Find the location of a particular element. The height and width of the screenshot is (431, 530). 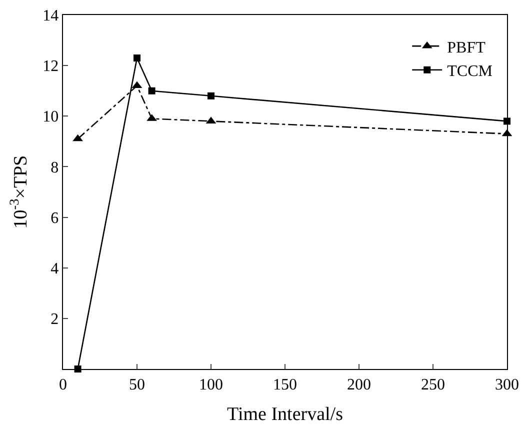

x-tick-label: 0 is located at coordinates (63, 385).